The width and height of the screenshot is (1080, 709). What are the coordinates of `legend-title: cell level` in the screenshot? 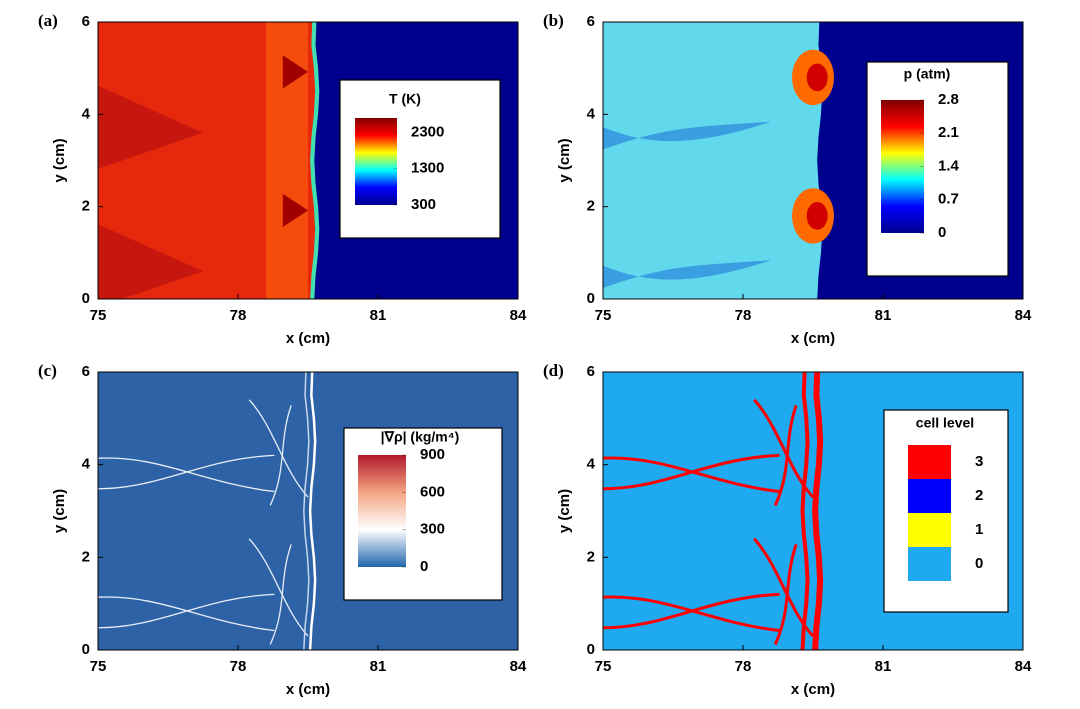 It's located at (945, 423).